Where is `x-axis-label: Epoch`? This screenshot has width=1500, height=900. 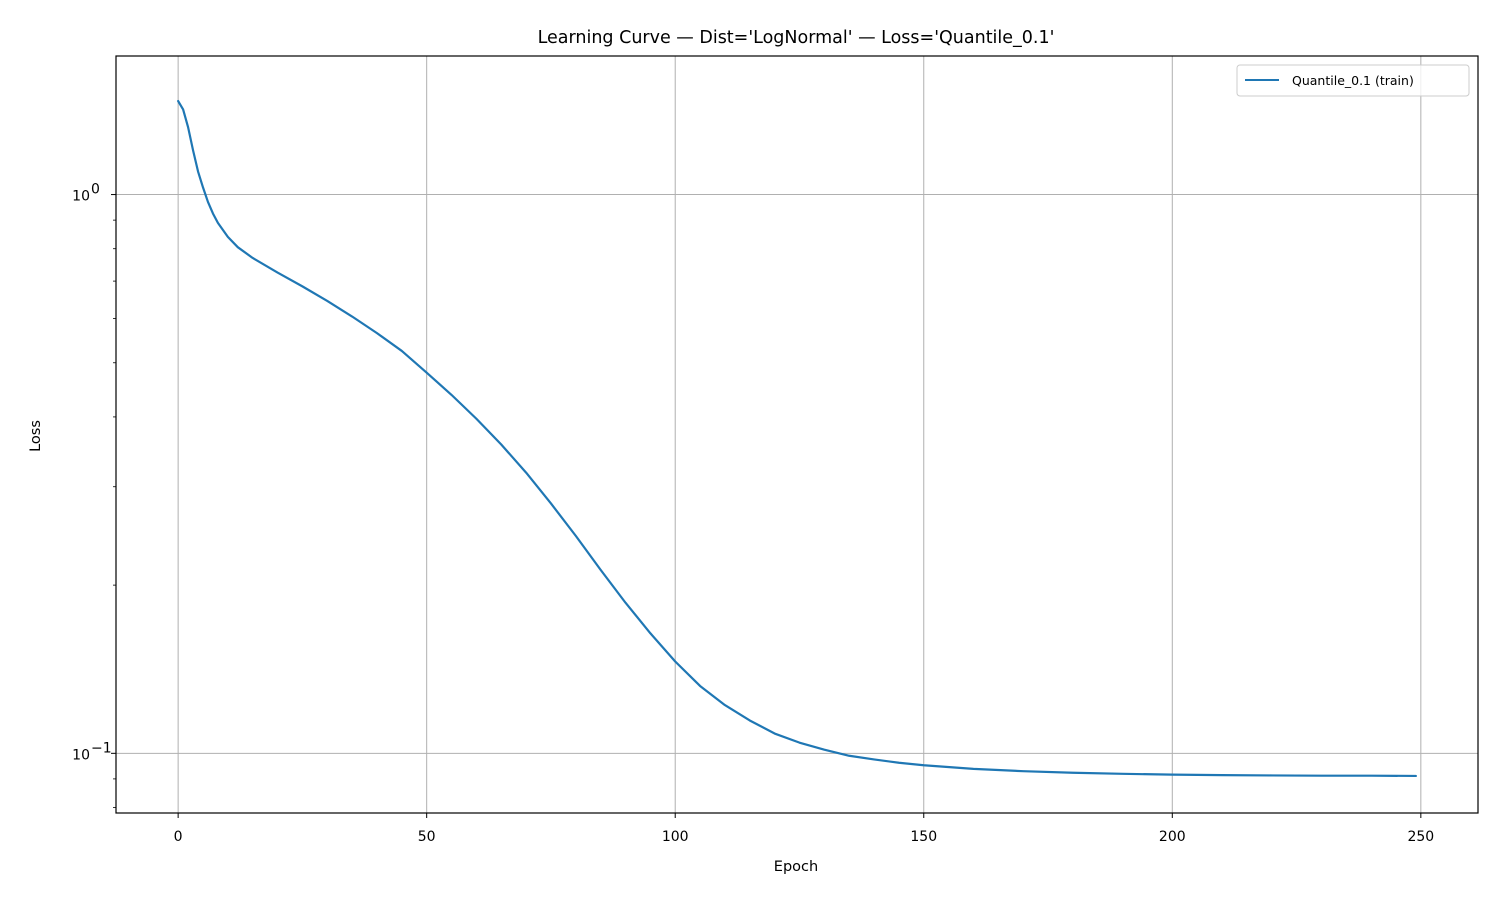 x-axis-label: Epoch is located at coordinates (796, 867).